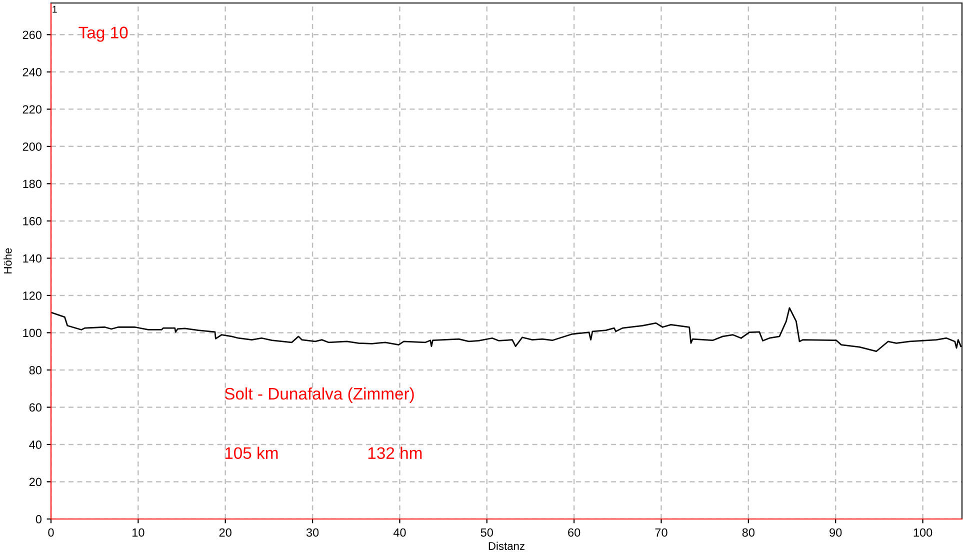 The image size is (963, 554). I want to click on x-tick-label: 40, so click(399, 532).